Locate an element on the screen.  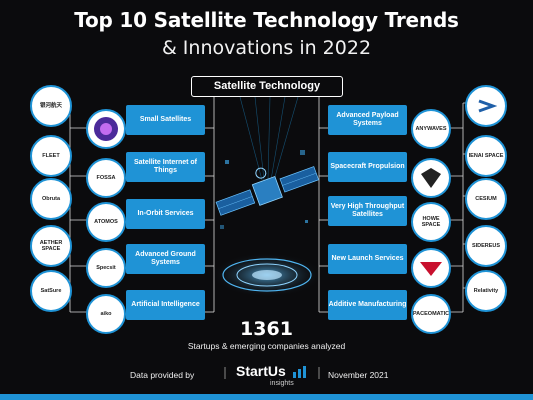
trend-new-launch-services: New Launch Services is located at coordinates (367, 259).